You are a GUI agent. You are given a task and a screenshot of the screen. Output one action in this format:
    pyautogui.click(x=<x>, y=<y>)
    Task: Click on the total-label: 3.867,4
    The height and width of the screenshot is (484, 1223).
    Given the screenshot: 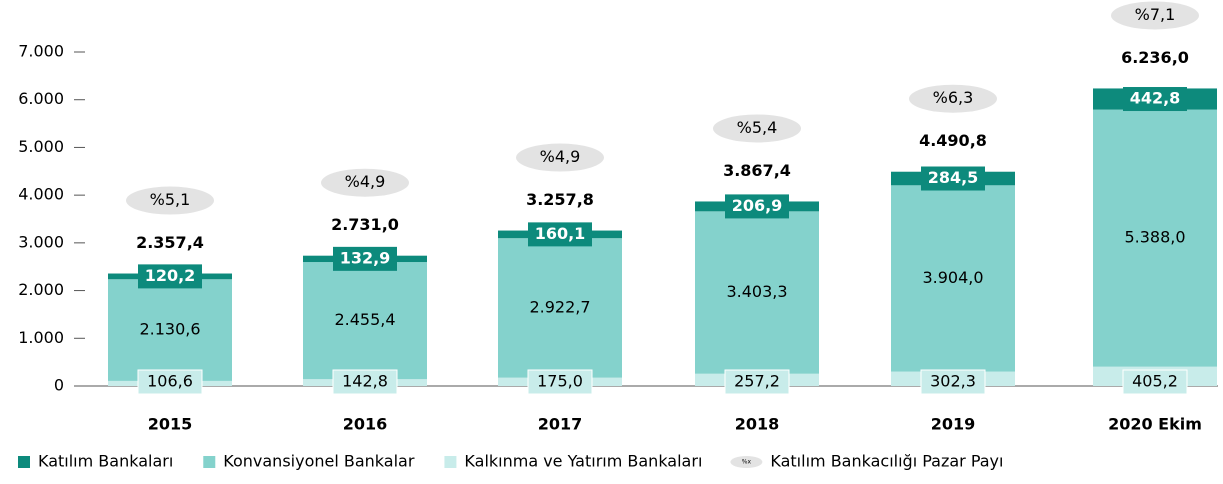 What is the action you would take?
    pyautogui.click(x=757, y=170)
    